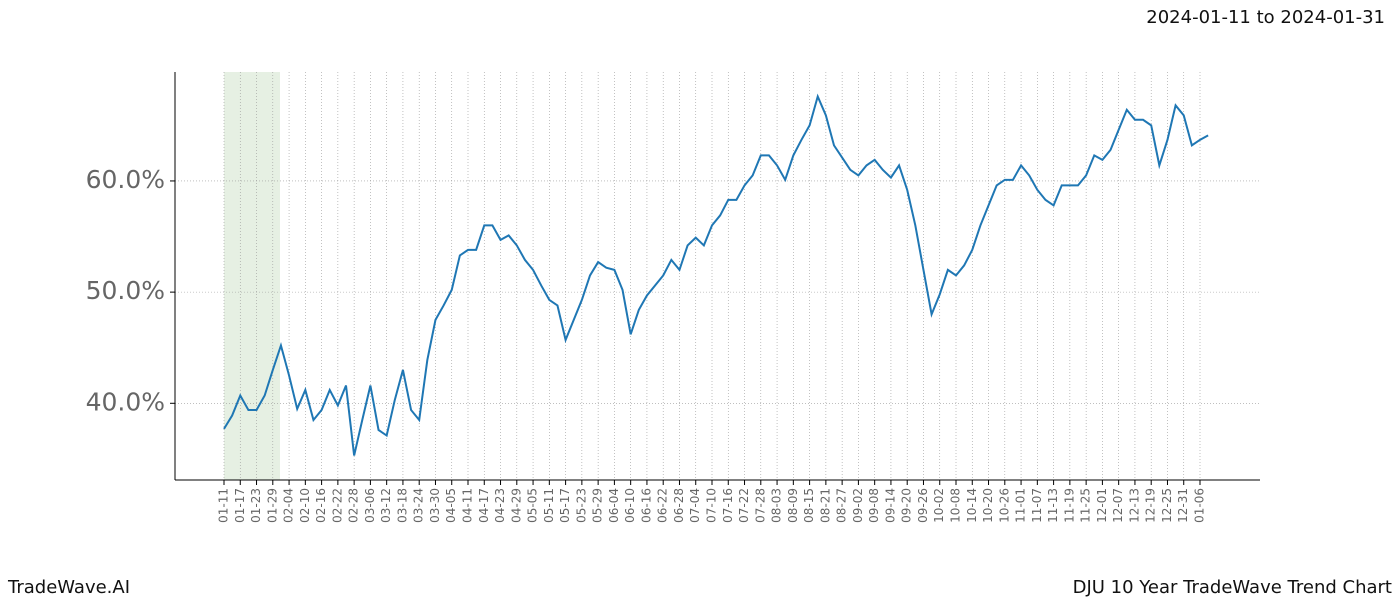 The width and height of the screenshot is (1400, 600). I want to click on x-tick-label: 10-20, so click(988, 505).